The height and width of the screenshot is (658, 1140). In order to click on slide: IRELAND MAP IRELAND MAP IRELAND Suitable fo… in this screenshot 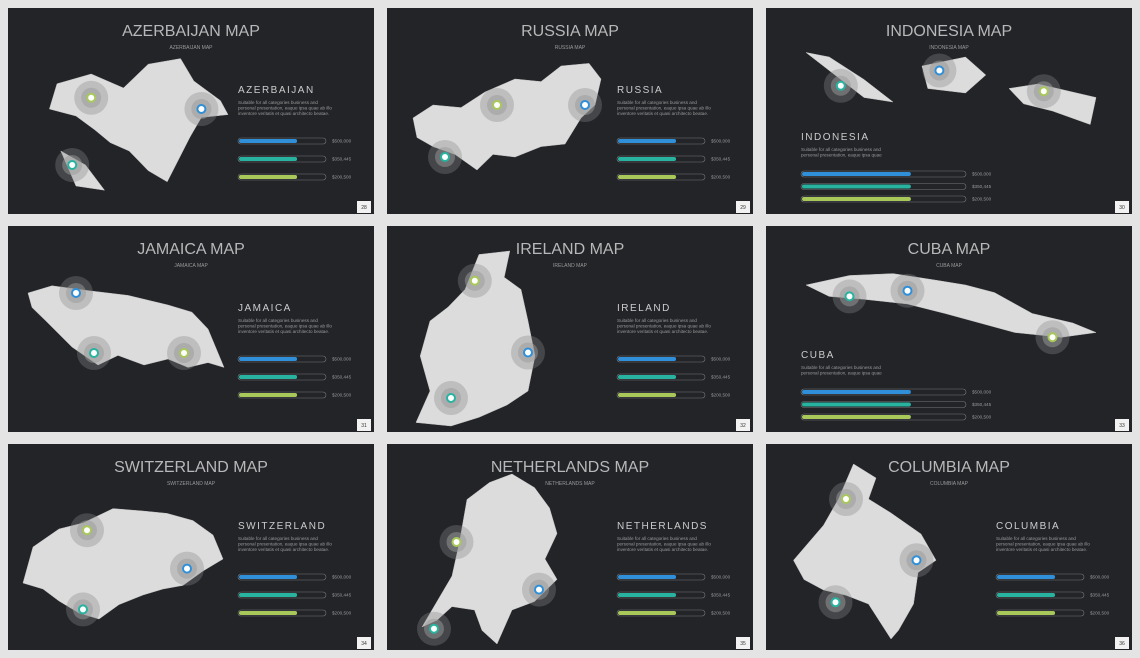, I will do `click(570, 329)`.